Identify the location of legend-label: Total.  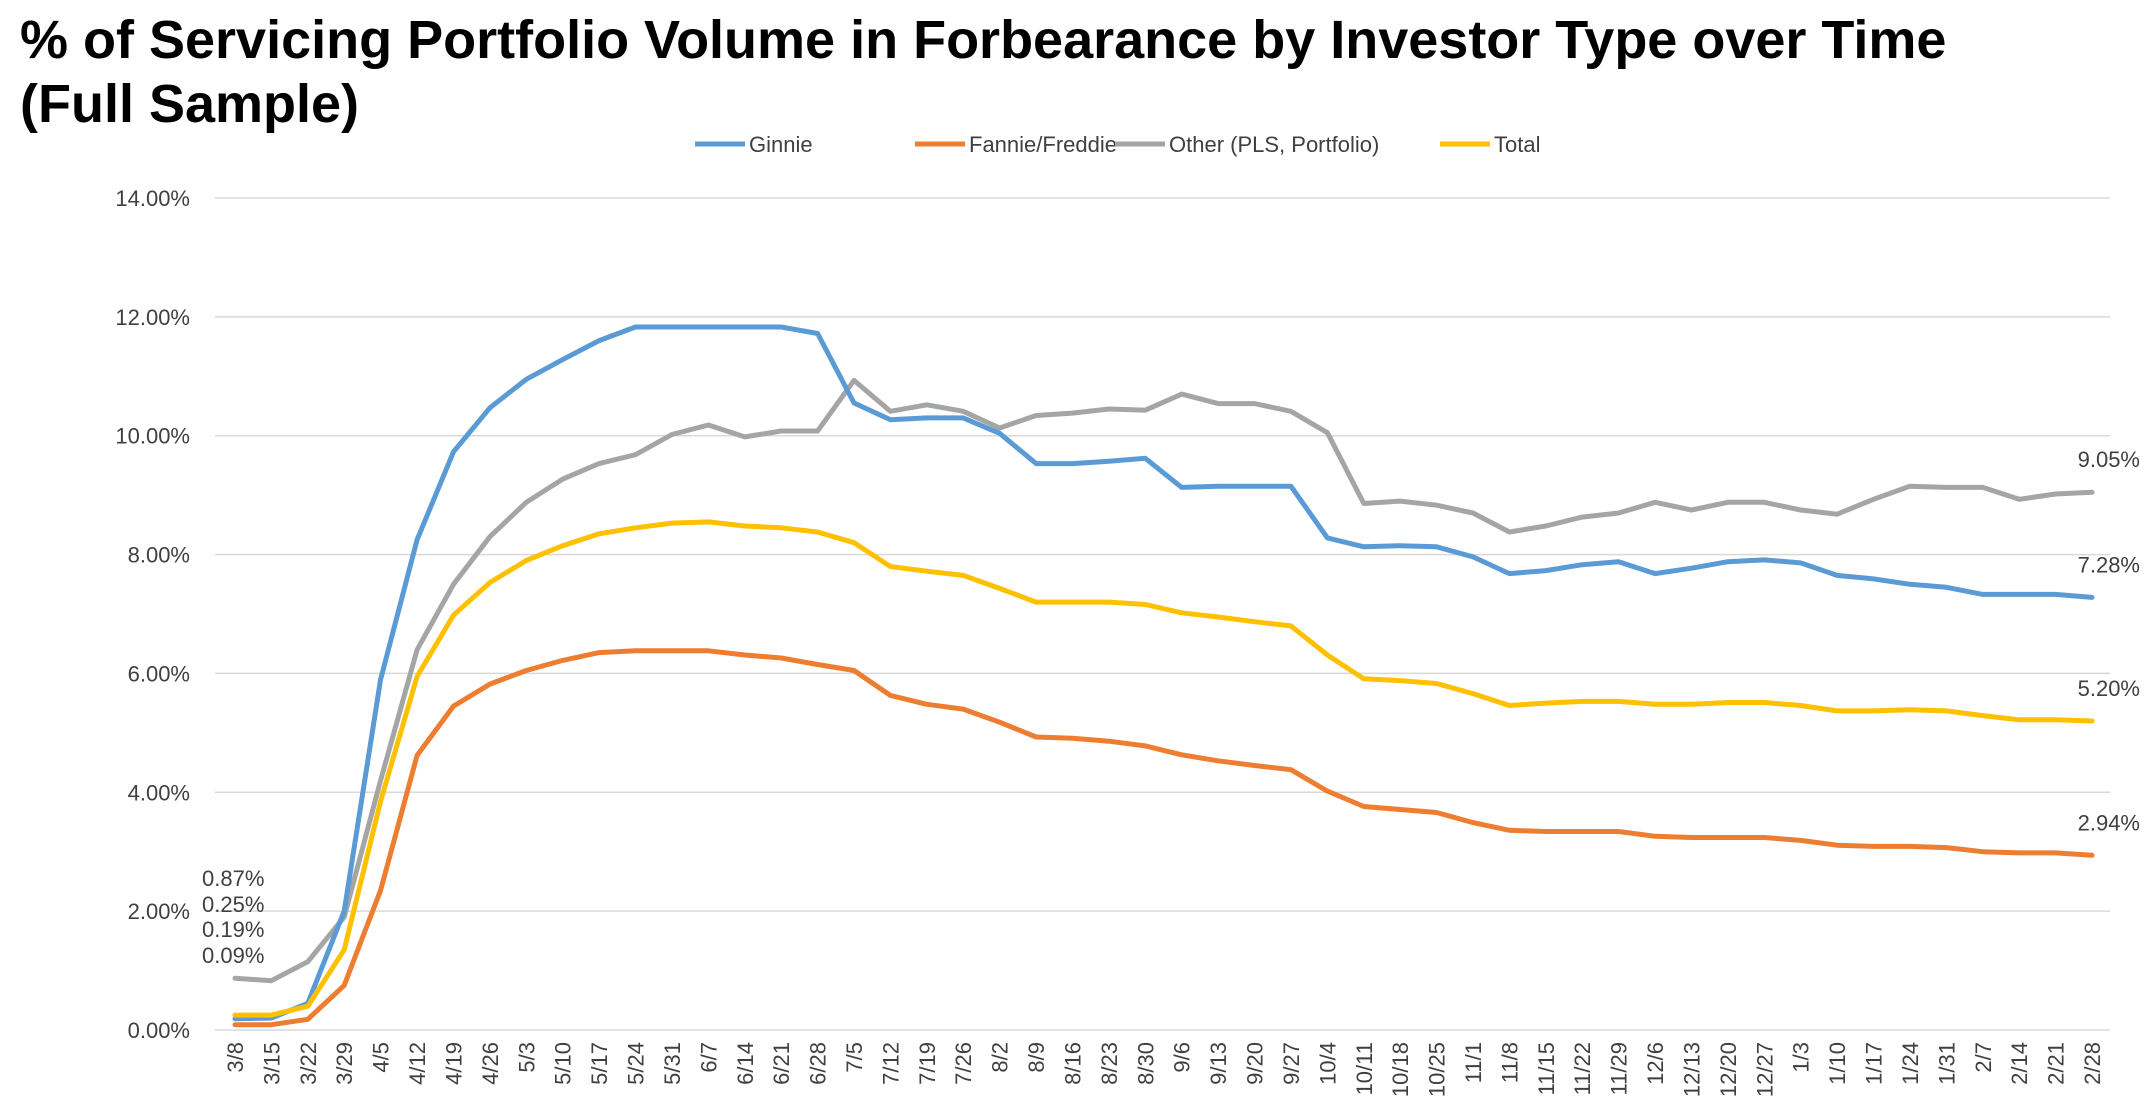
(1517, 144).